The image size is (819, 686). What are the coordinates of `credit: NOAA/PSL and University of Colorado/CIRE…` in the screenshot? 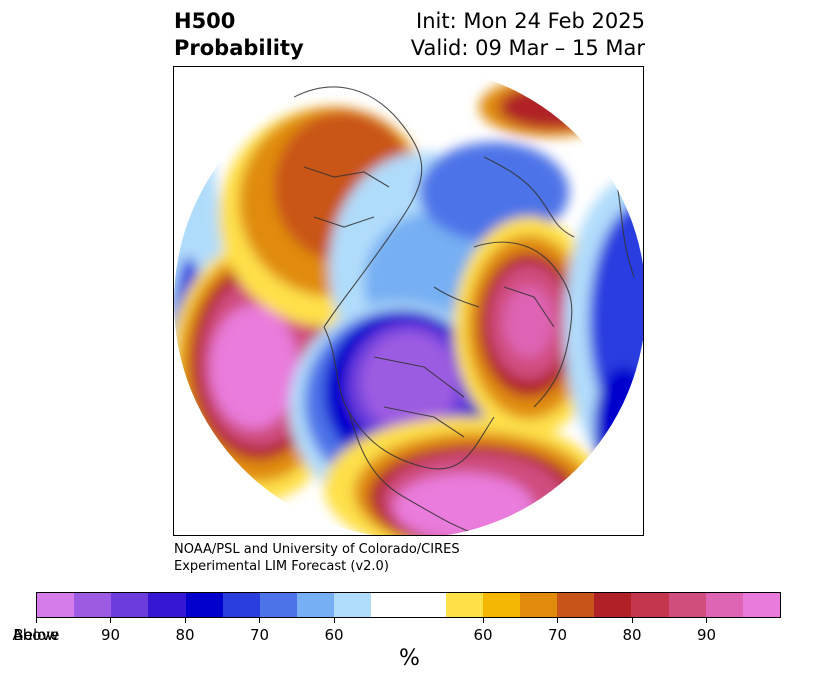 It's located at (317, 558).